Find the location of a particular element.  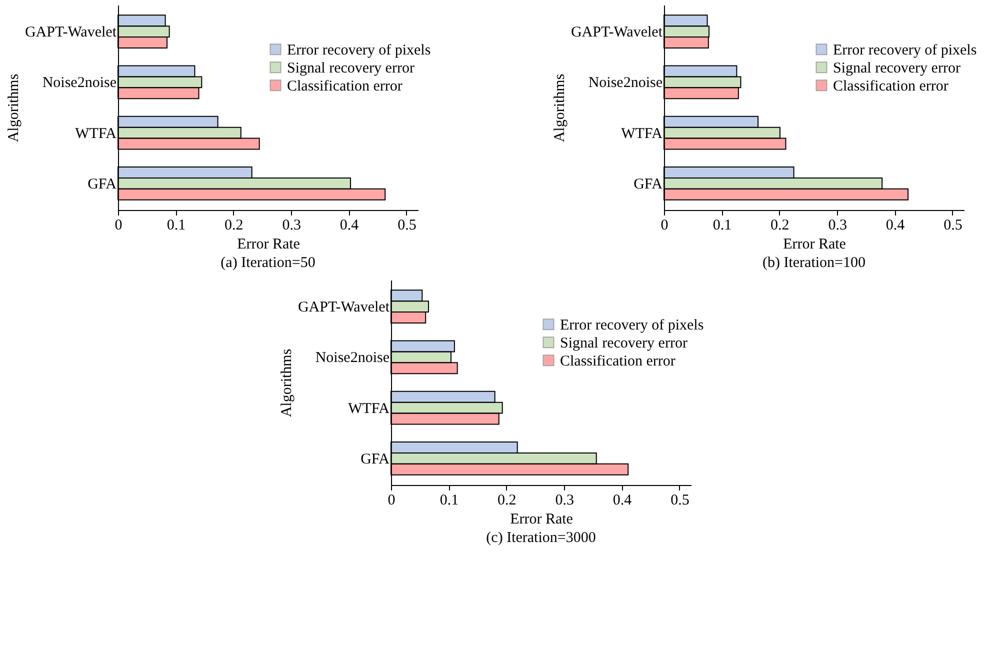

text: (c) Iteration=3000 is located at coordinates (541, 538).